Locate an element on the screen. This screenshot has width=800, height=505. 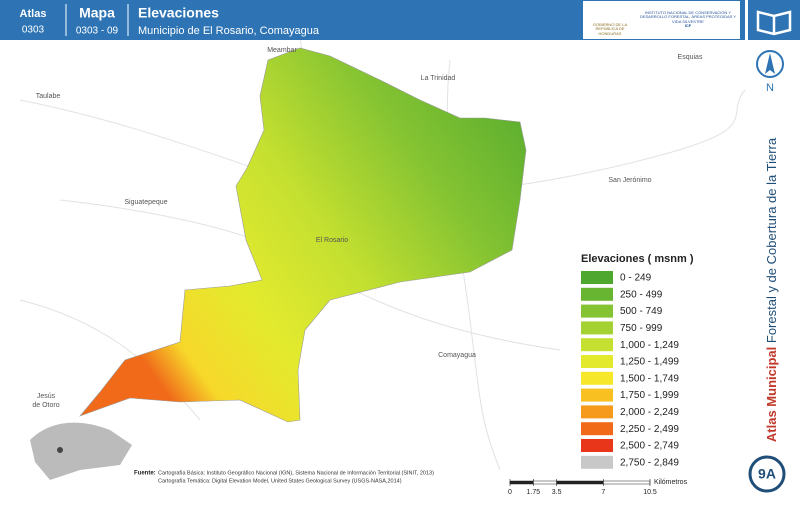
north-arrow is located at coordinates (770, 63).